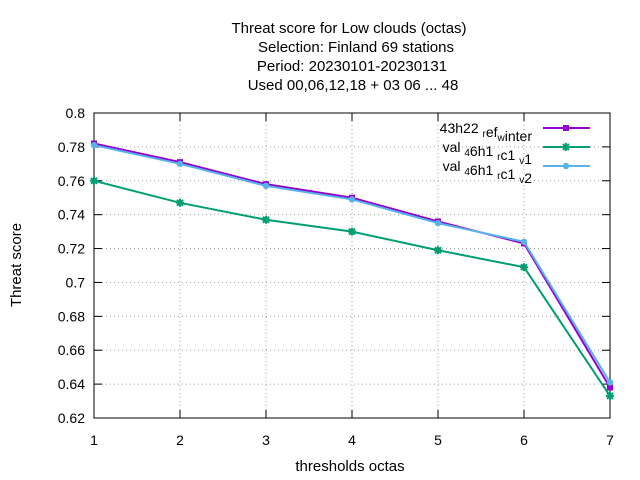  What do you see at coordinates (71, 215) in the screenshot?
I see `y-tick-label: 0.74` at bounding box center [71, 215].